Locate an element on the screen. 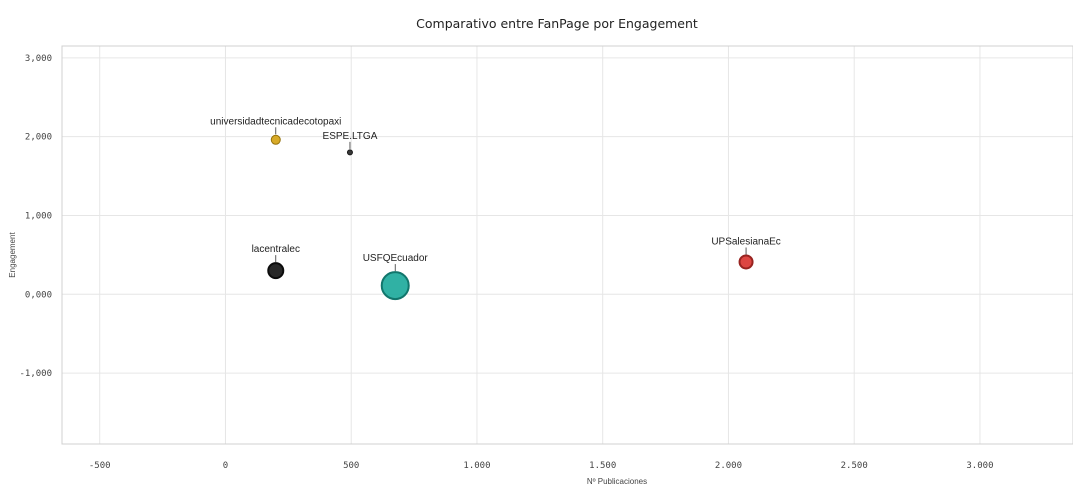 The image size is (1073, 486). x-tick-label: 1.000 is located at coordinates (476, 466).